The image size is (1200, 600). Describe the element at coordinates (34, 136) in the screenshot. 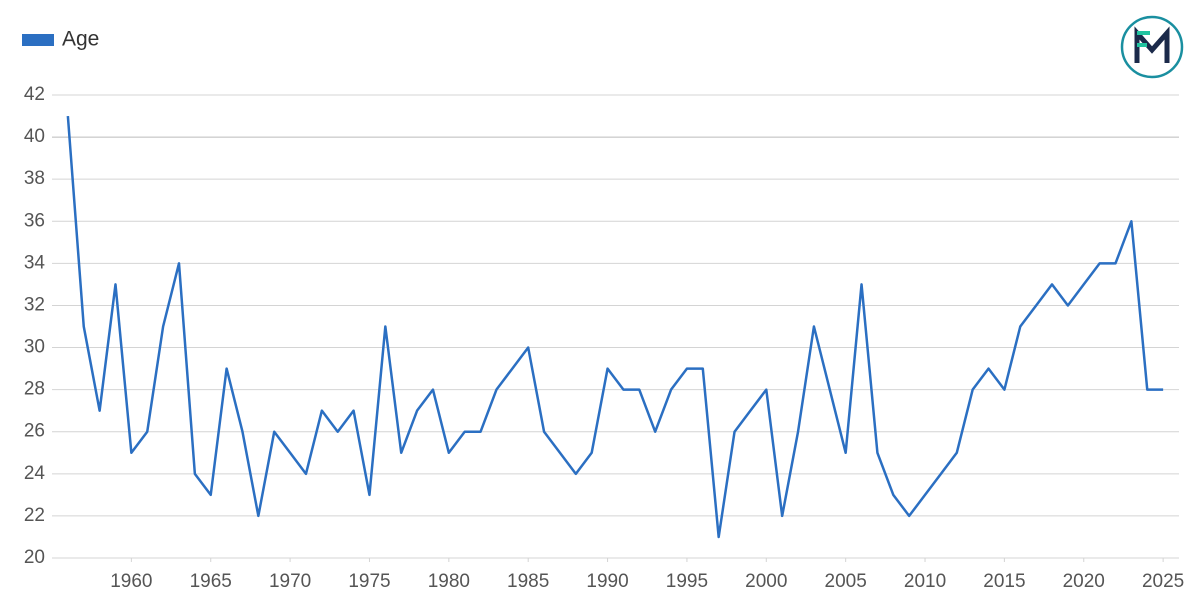

I see `y-tick-label: 40` at that location.